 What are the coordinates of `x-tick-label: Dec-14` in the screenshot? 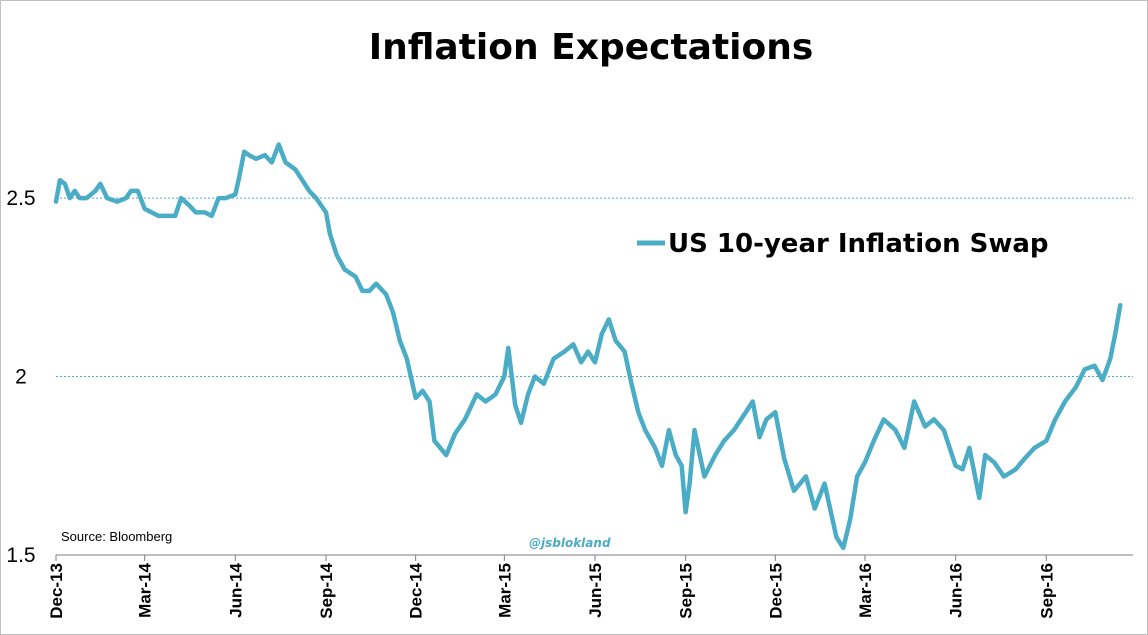 It's located at (416, 590).